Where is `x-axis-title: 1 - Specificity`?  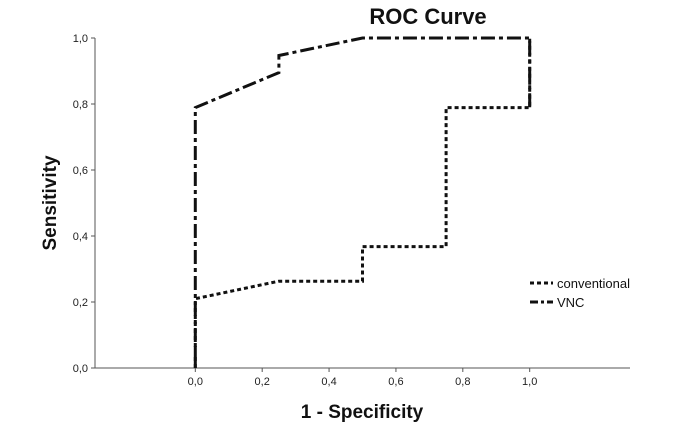 x-axis-title: 1 - Specificity is located at coordinates (362, 412).